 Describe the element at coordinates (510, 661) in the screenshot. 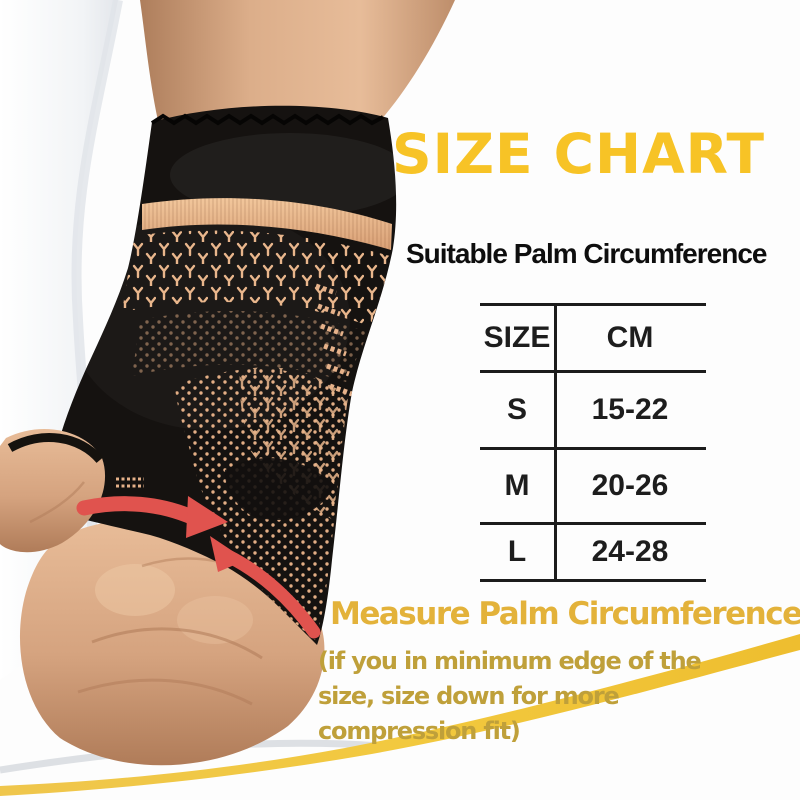

I see `note-line: (if you in minimum edge of the` at that location.